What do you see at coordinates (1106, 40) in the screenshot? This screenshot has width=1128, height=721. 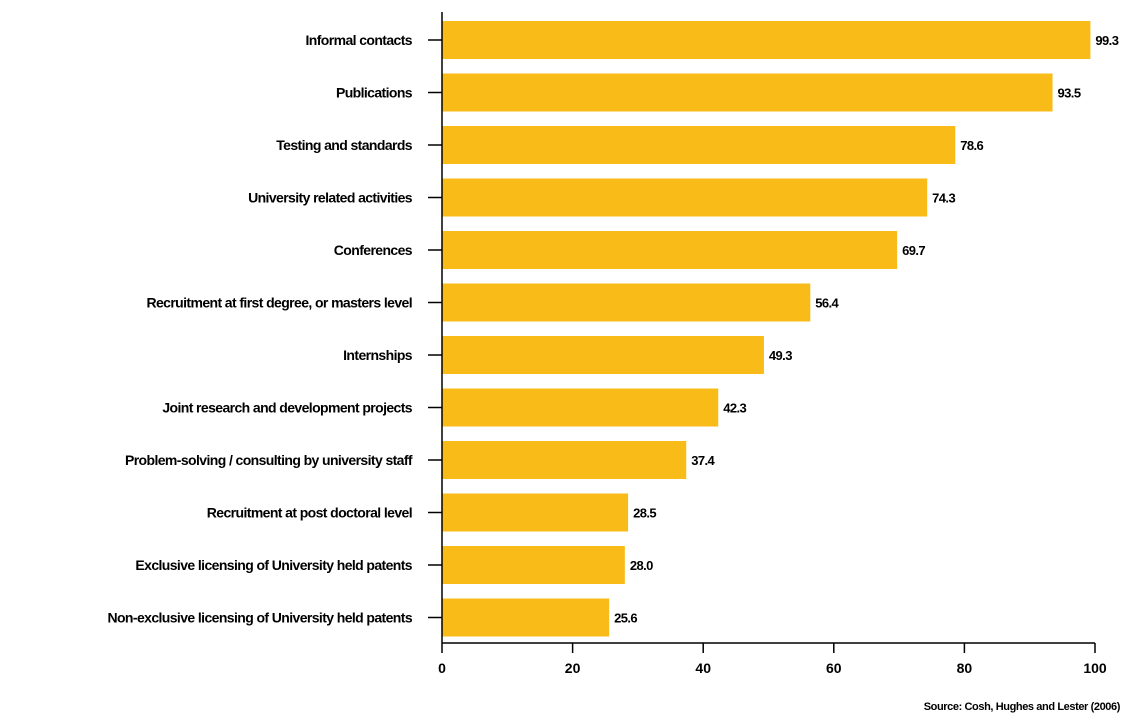 I see `value-label: 99.3` at bounding box center [1106, 40].